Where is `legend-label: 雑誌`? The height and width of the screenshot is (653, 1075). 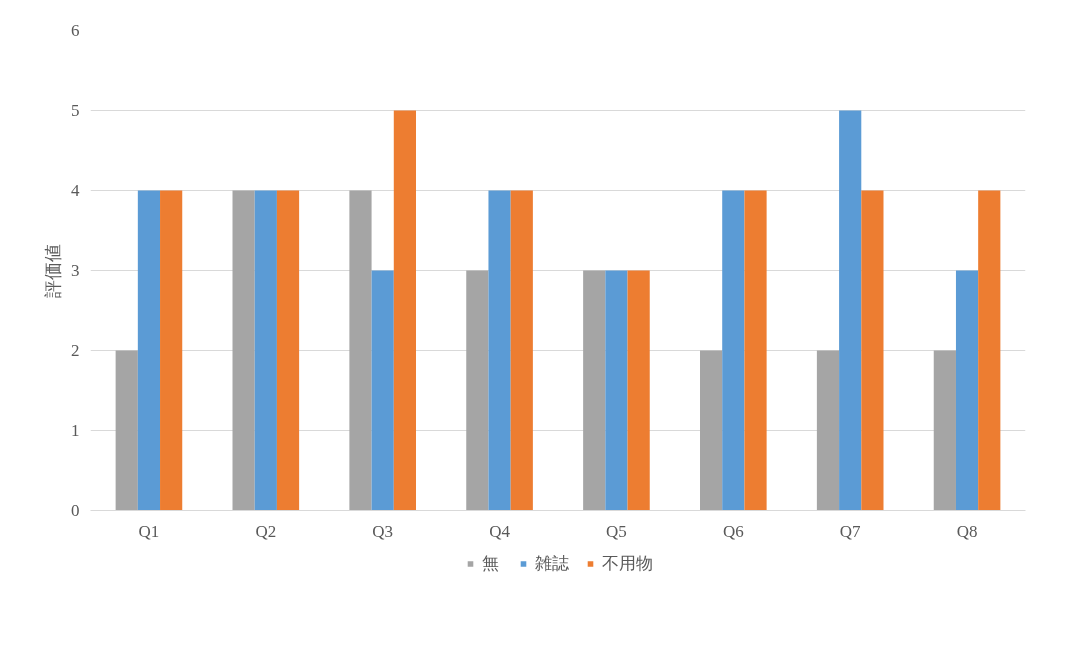 legend-label: 雑誌 is located at coordinates (551, 563).